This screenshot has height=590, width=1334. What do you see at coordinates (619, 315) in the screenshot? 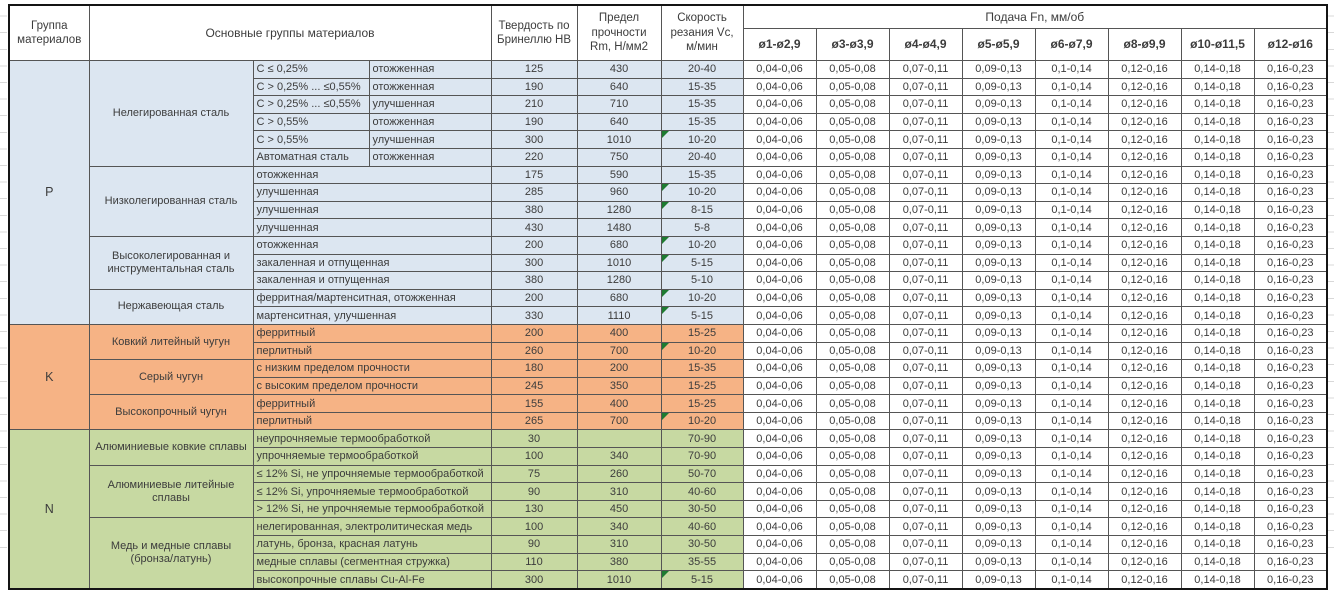
I see `strength-cell: 1110` at bounding box center [619, 315].